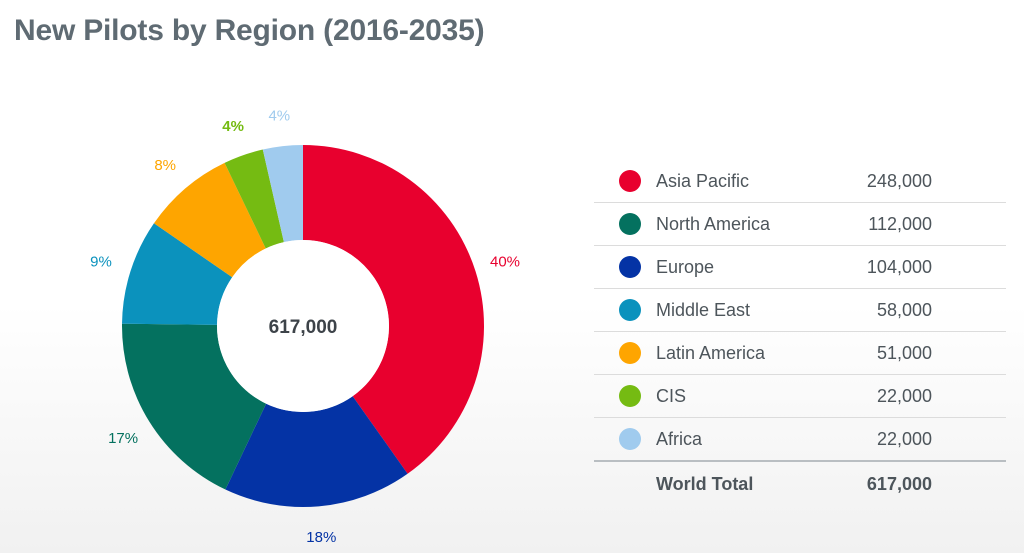 The width and height of the screenshot is (1024, 553). I want to click on legend-name: Europe, so click(685, 267).